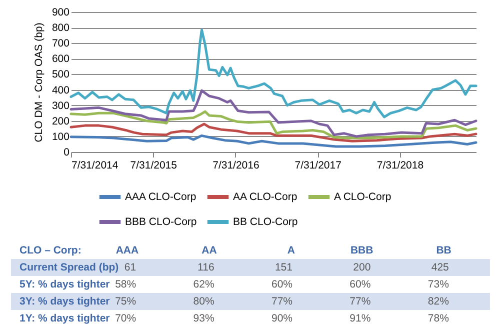  What do you see at coordinates (203, 318) in the screenshot?
I see `text: 93%` at bounding box center [203, 318].